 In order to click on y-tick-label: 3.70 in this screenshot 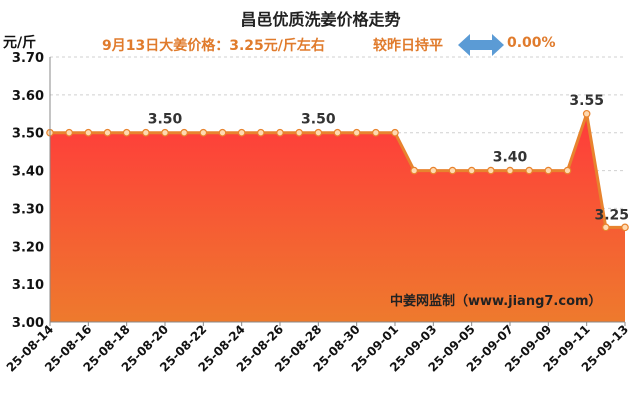, I will do `click(28, 58)`.